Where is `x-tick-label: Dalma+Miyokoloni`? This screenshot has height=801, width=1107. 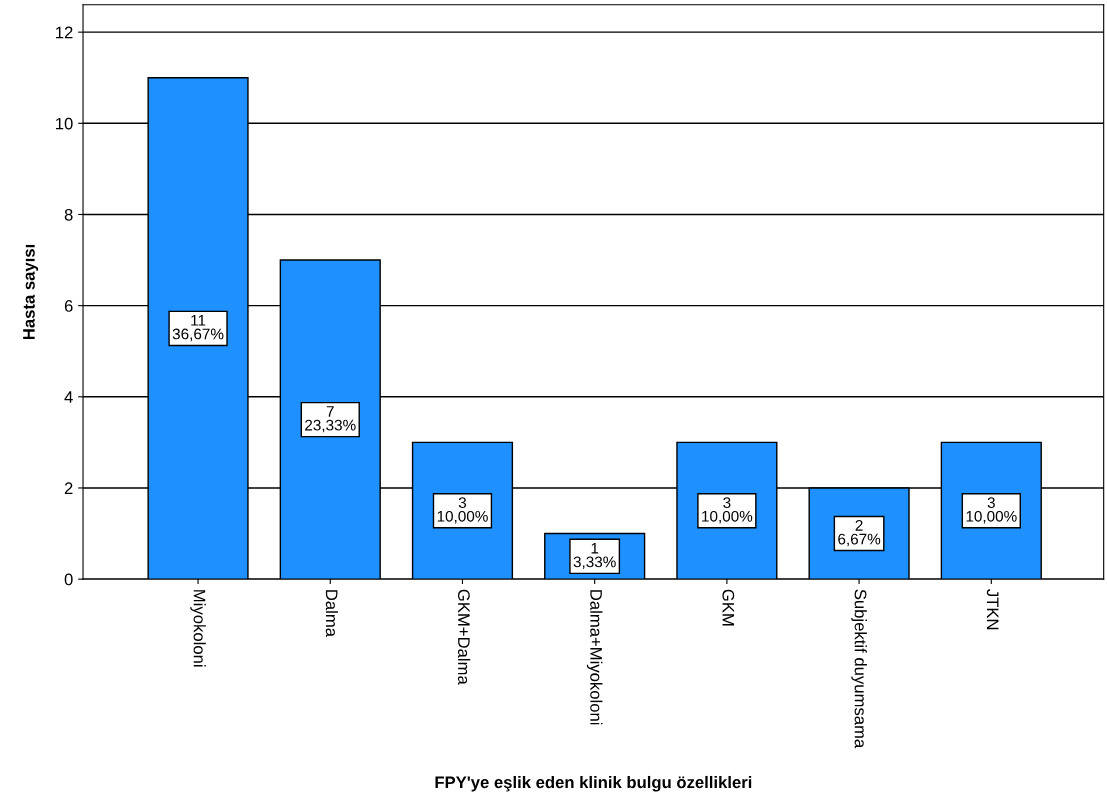
x-tick-label: Dalma+Miyokoloni is located at coordinates (594, 657).